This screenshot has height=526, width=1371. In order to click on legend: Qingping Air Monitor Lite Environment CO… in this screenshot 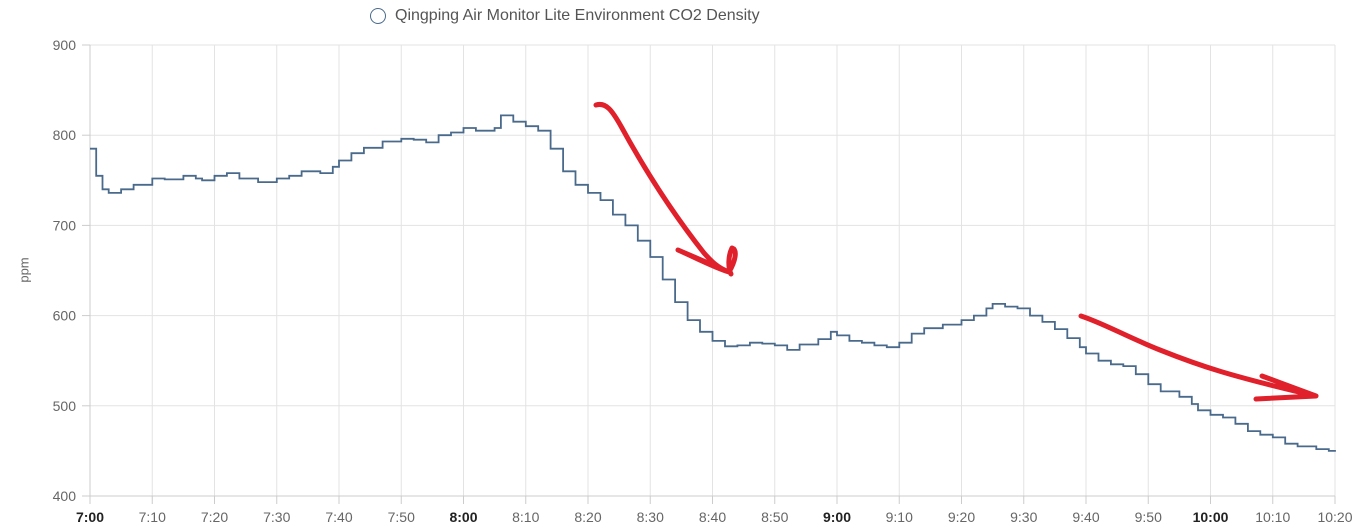, I will do `click(565, 16)`.